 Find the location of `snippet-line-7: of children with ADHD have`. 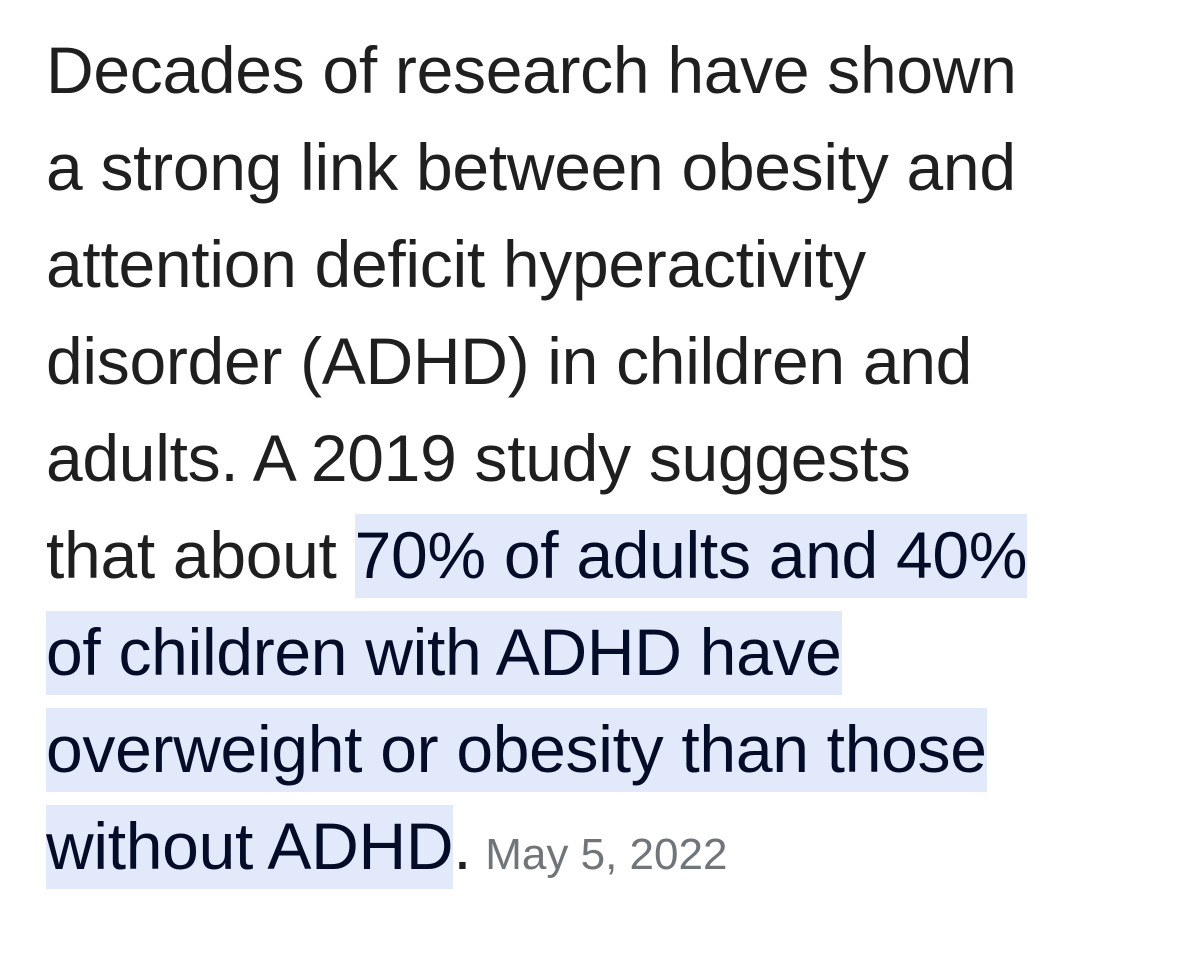

snippet-line-7: of children with ADHD have is located at coordinates (611, 652).